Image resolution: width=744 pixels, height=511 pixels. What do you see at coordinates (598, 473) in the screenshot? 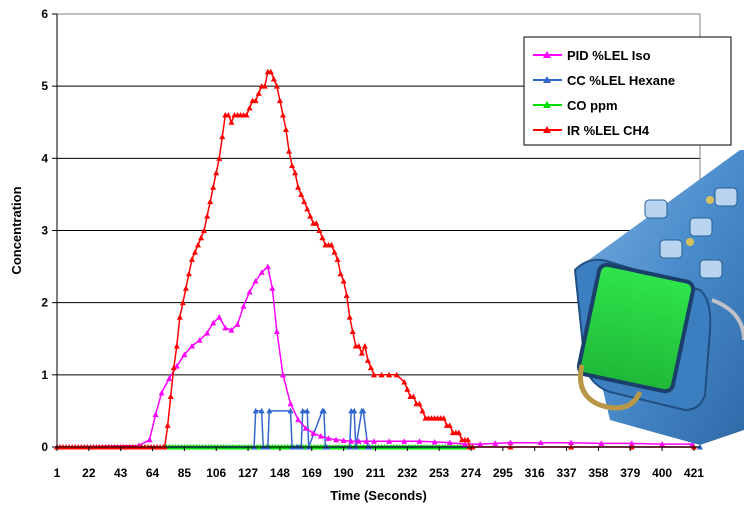
I see `x-tick-label: 358` at bounding box center [598, 473].